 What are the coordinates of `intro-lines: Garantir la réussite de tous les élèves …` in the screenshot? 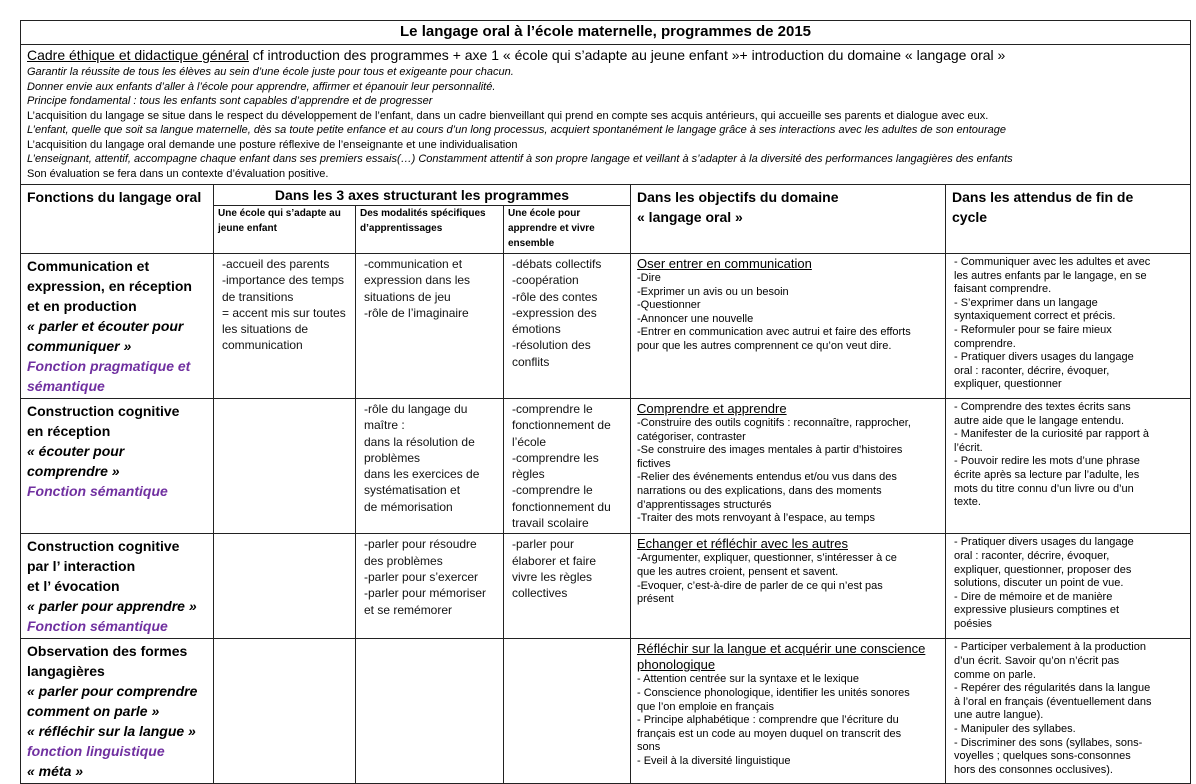 It's located at (605, 123).